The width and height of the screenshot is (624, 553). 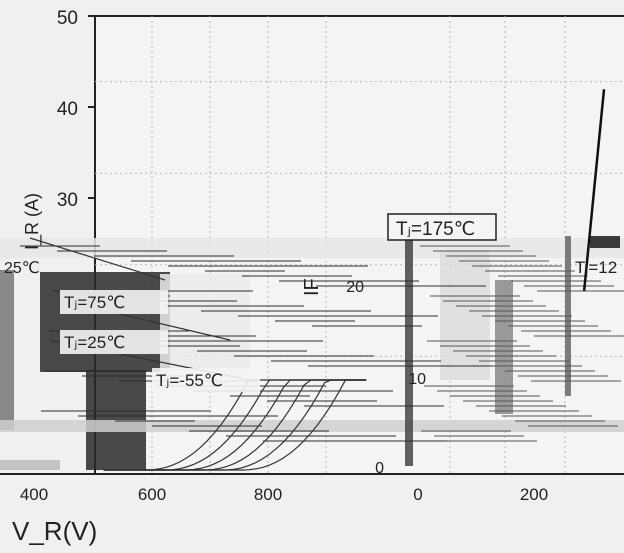 I want to click on legend-label: Tⱼ=75℃, so click(x=94, y=302).